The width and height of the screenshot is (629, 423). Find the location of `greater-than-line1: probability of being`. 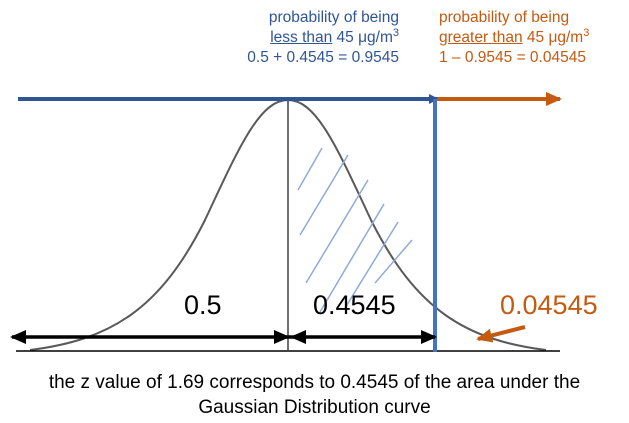

greater-than-line1: probability of being is located at coordinates (504, 17).